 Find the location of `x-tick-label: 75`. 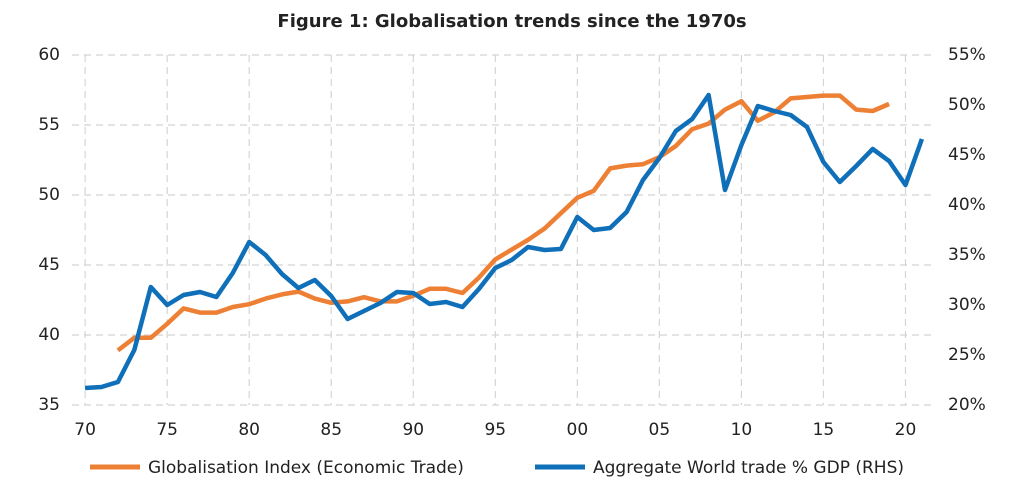

x-tick-label: 75 is located at coordinates (167, 430).